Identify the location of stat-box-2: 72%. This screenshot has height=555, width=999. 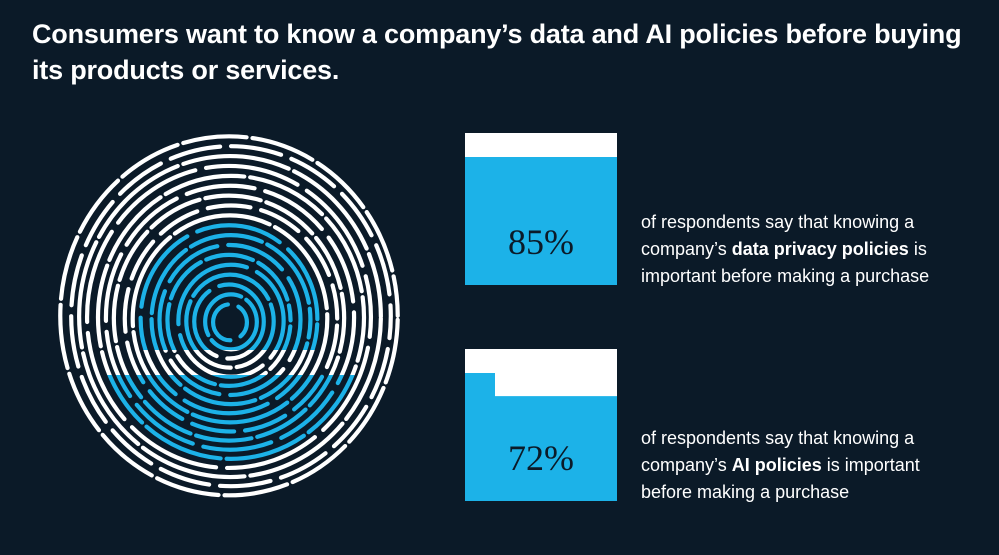
(541, 425).